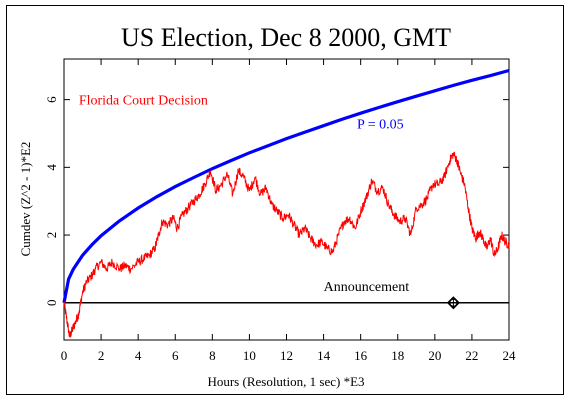  What do you see at coordinates (138, 355) in the screenshot?
I see `x-tick-label: 4` at bounding box center [138, 355].